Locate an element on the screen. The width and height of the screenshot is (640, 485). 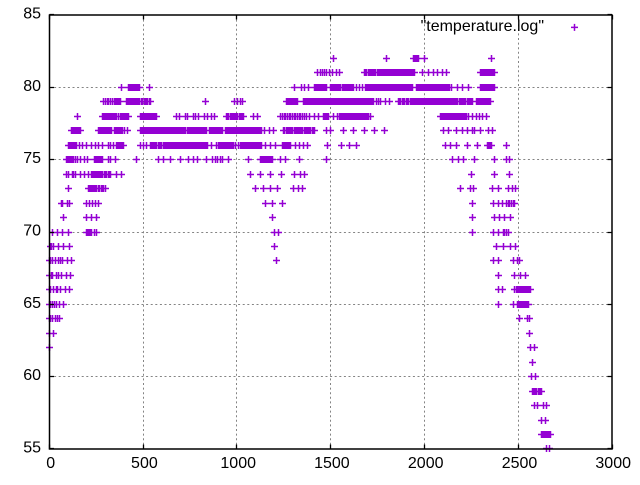
svg-text: 65 is located at coordinates (32, 303).